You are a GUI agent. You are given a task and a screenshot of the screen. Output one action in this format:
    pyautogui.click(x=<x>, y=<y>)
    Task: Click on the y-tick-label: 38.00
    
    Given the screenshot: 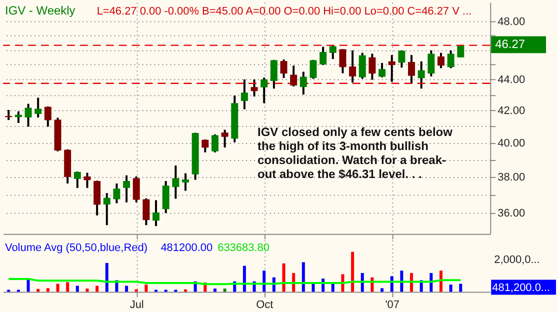 What is the action you would take?
    pyautogui.click(x=512, y=178)
    